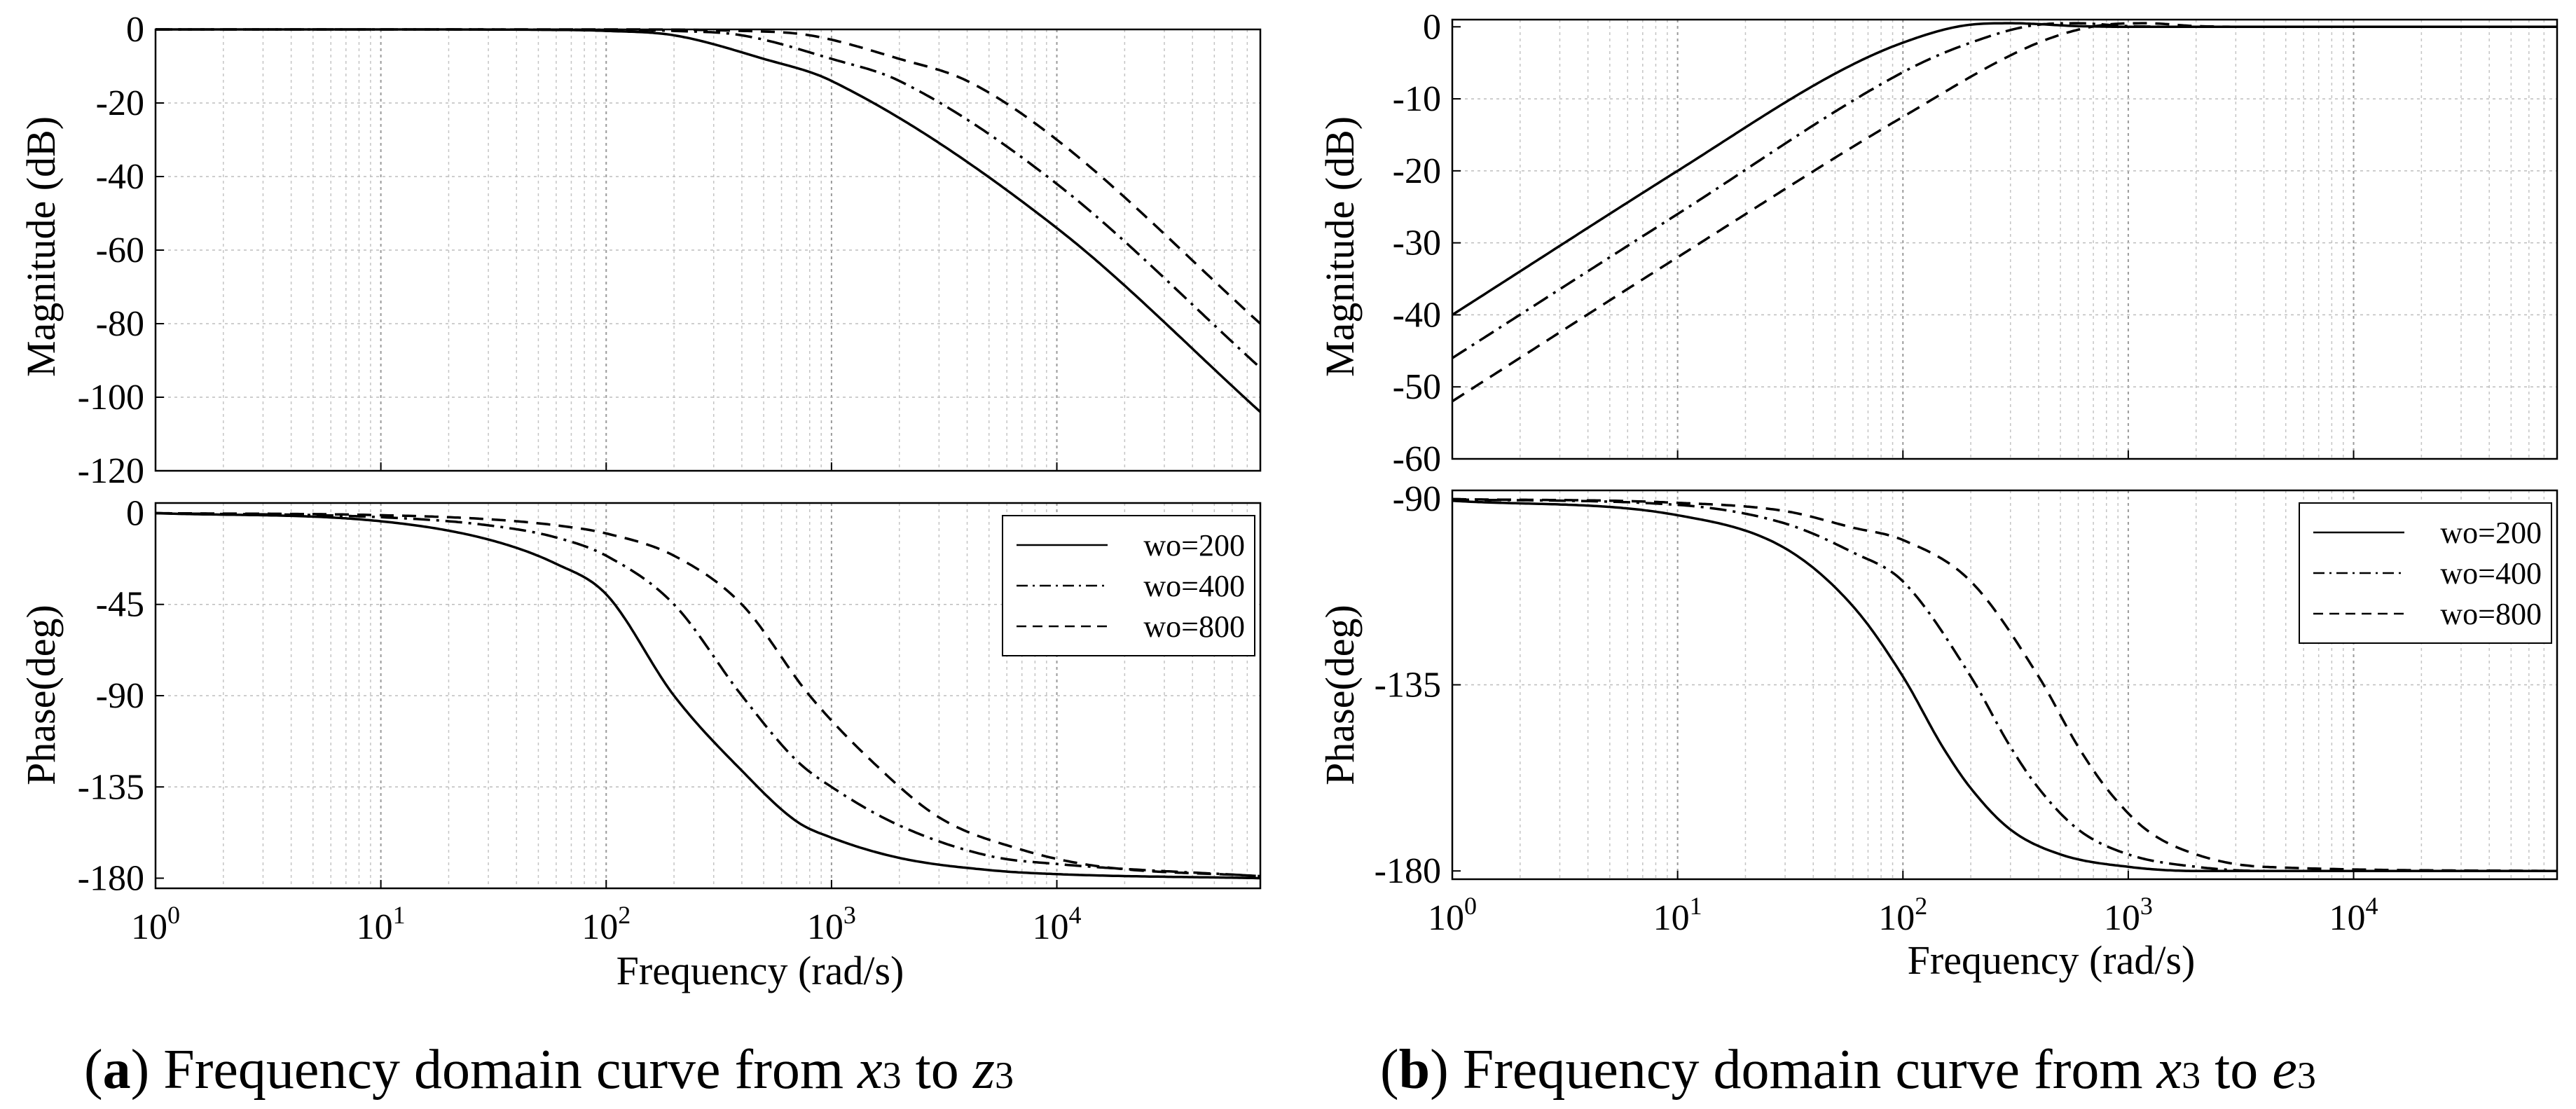 The height and width of the screenshot is (1109, 2576). Describe the element at coordinates (41, 695) in the screenshot. I see `panel-a-phase-ylabel: Phase(deg)` at that location.